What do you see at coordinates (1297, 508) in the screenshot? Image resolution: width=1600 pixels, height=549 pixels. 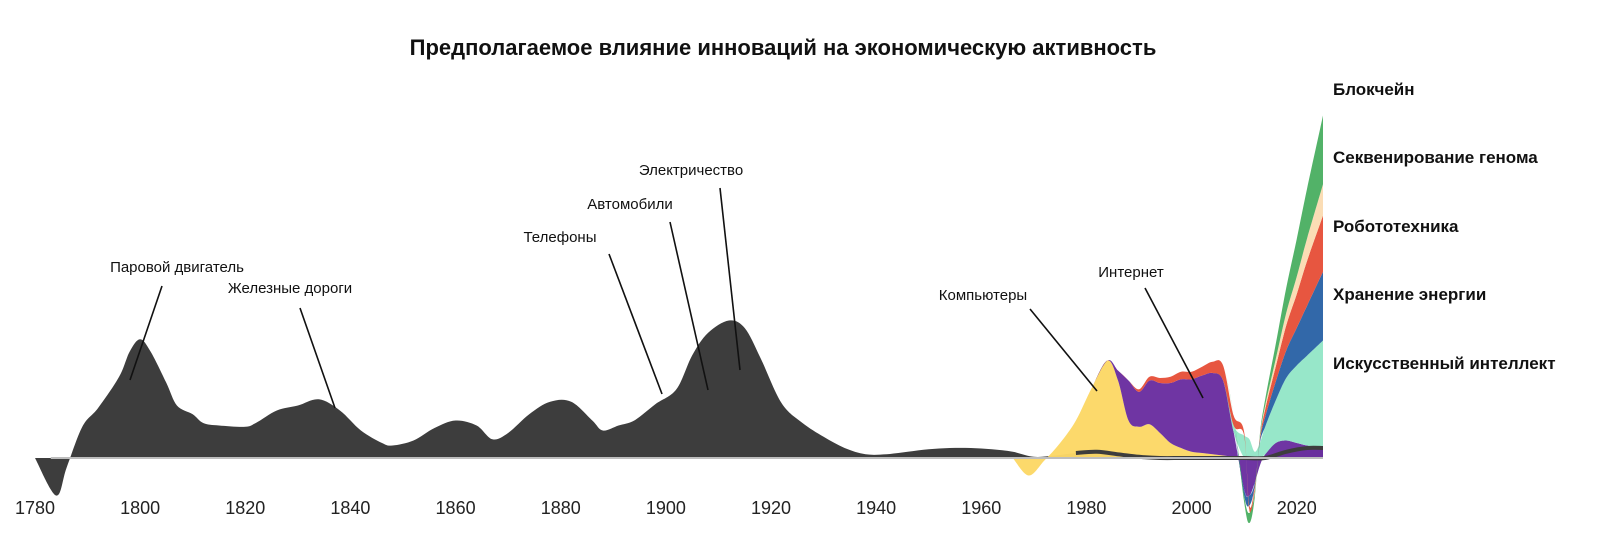 I see `x-tick-label: 2020` at bounding box center [1297, 508].